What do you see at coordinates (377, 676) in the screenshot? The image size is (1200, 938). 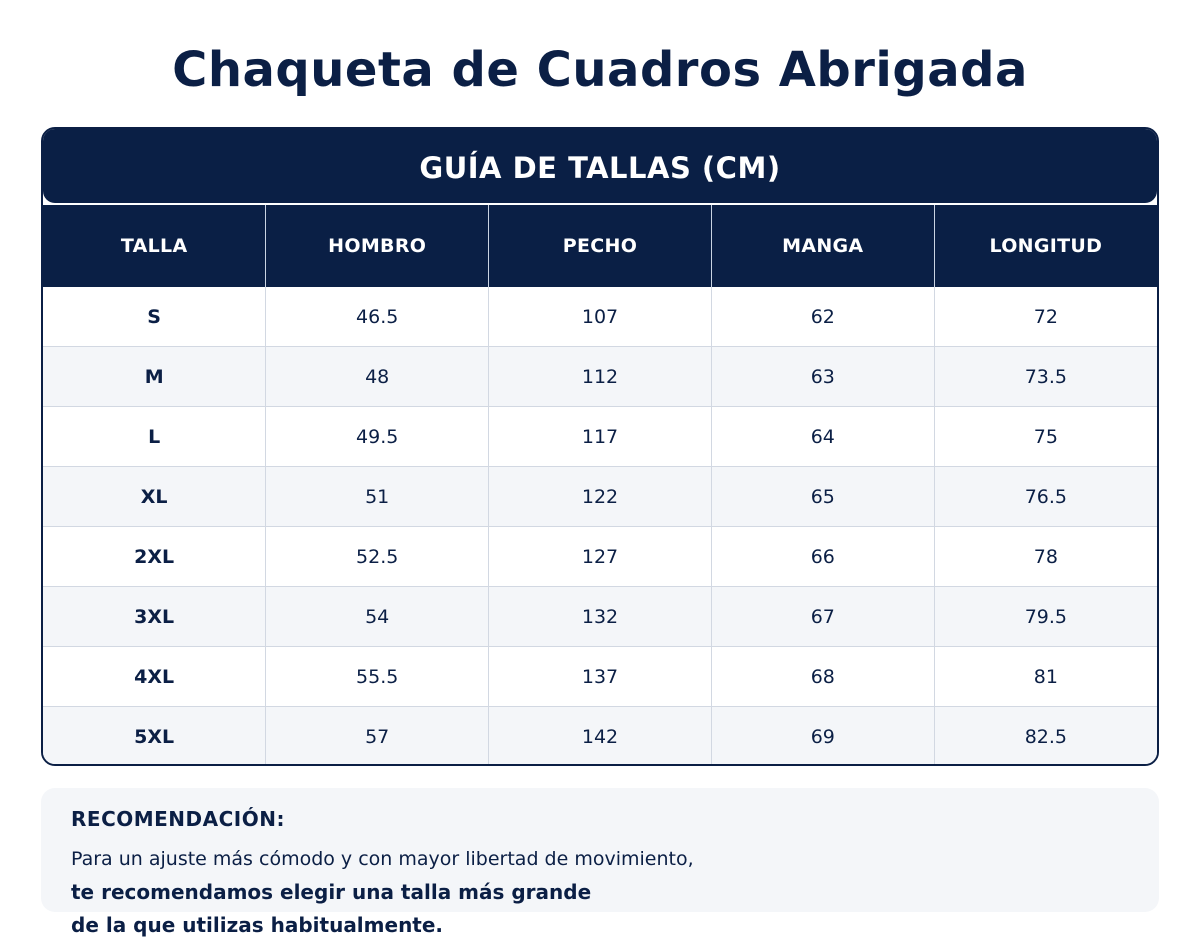 I see `shoulder-cell: 55.5` at bounding box center [377, 676].